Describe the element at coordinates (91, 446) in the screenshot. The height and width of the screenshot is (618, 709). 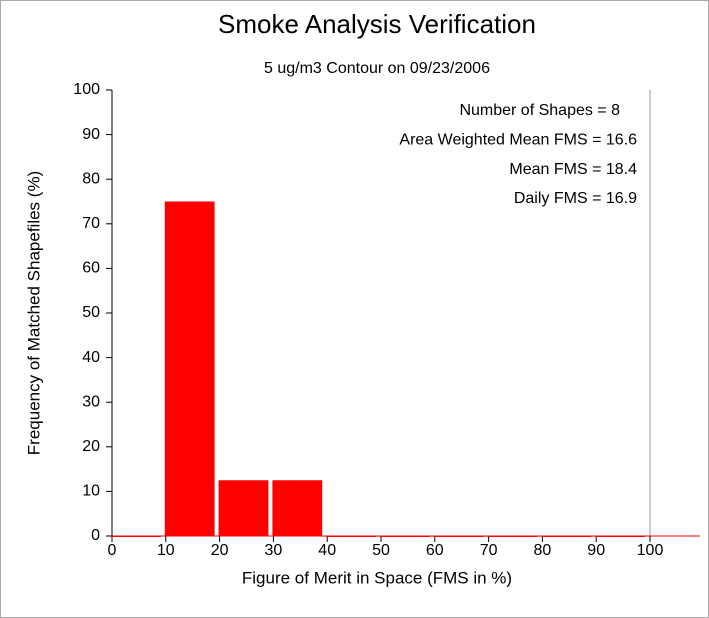
I see `y-tick-label: 20` at that location.